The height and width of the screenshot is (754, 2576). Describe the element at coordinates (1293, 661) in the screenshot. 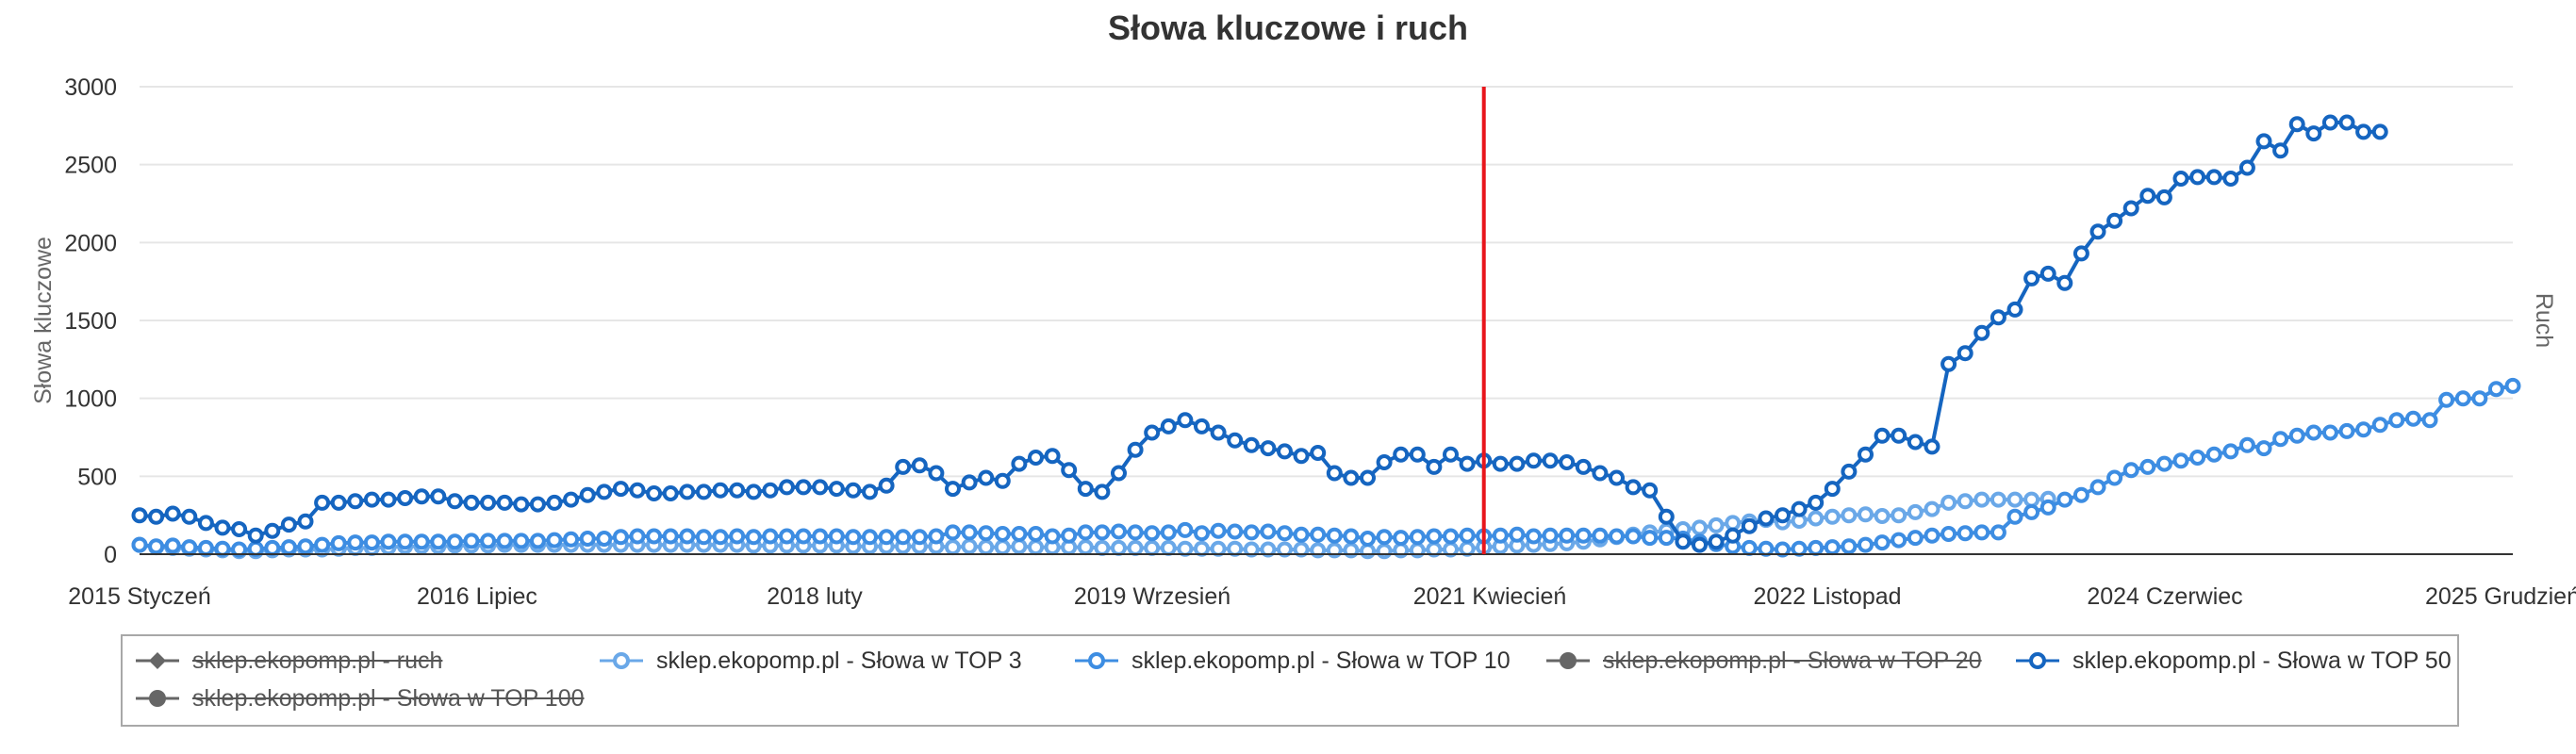

I see `legend-item-top10: sklep.ekopomp.pl - Słowa w TOP 10` at that location.